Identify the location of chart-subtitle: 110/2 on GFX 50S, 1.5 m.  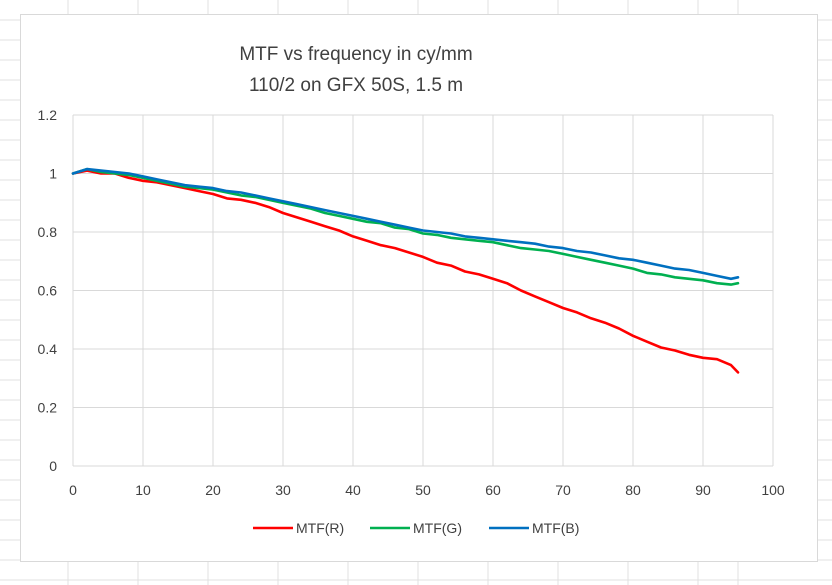
(356, 85).